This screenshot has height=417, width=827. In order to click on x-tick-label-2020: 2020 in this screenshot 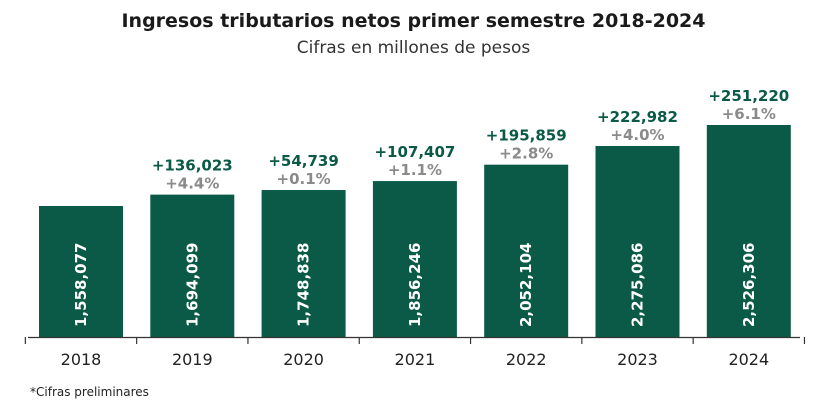, I will do `click(303, 359)`.